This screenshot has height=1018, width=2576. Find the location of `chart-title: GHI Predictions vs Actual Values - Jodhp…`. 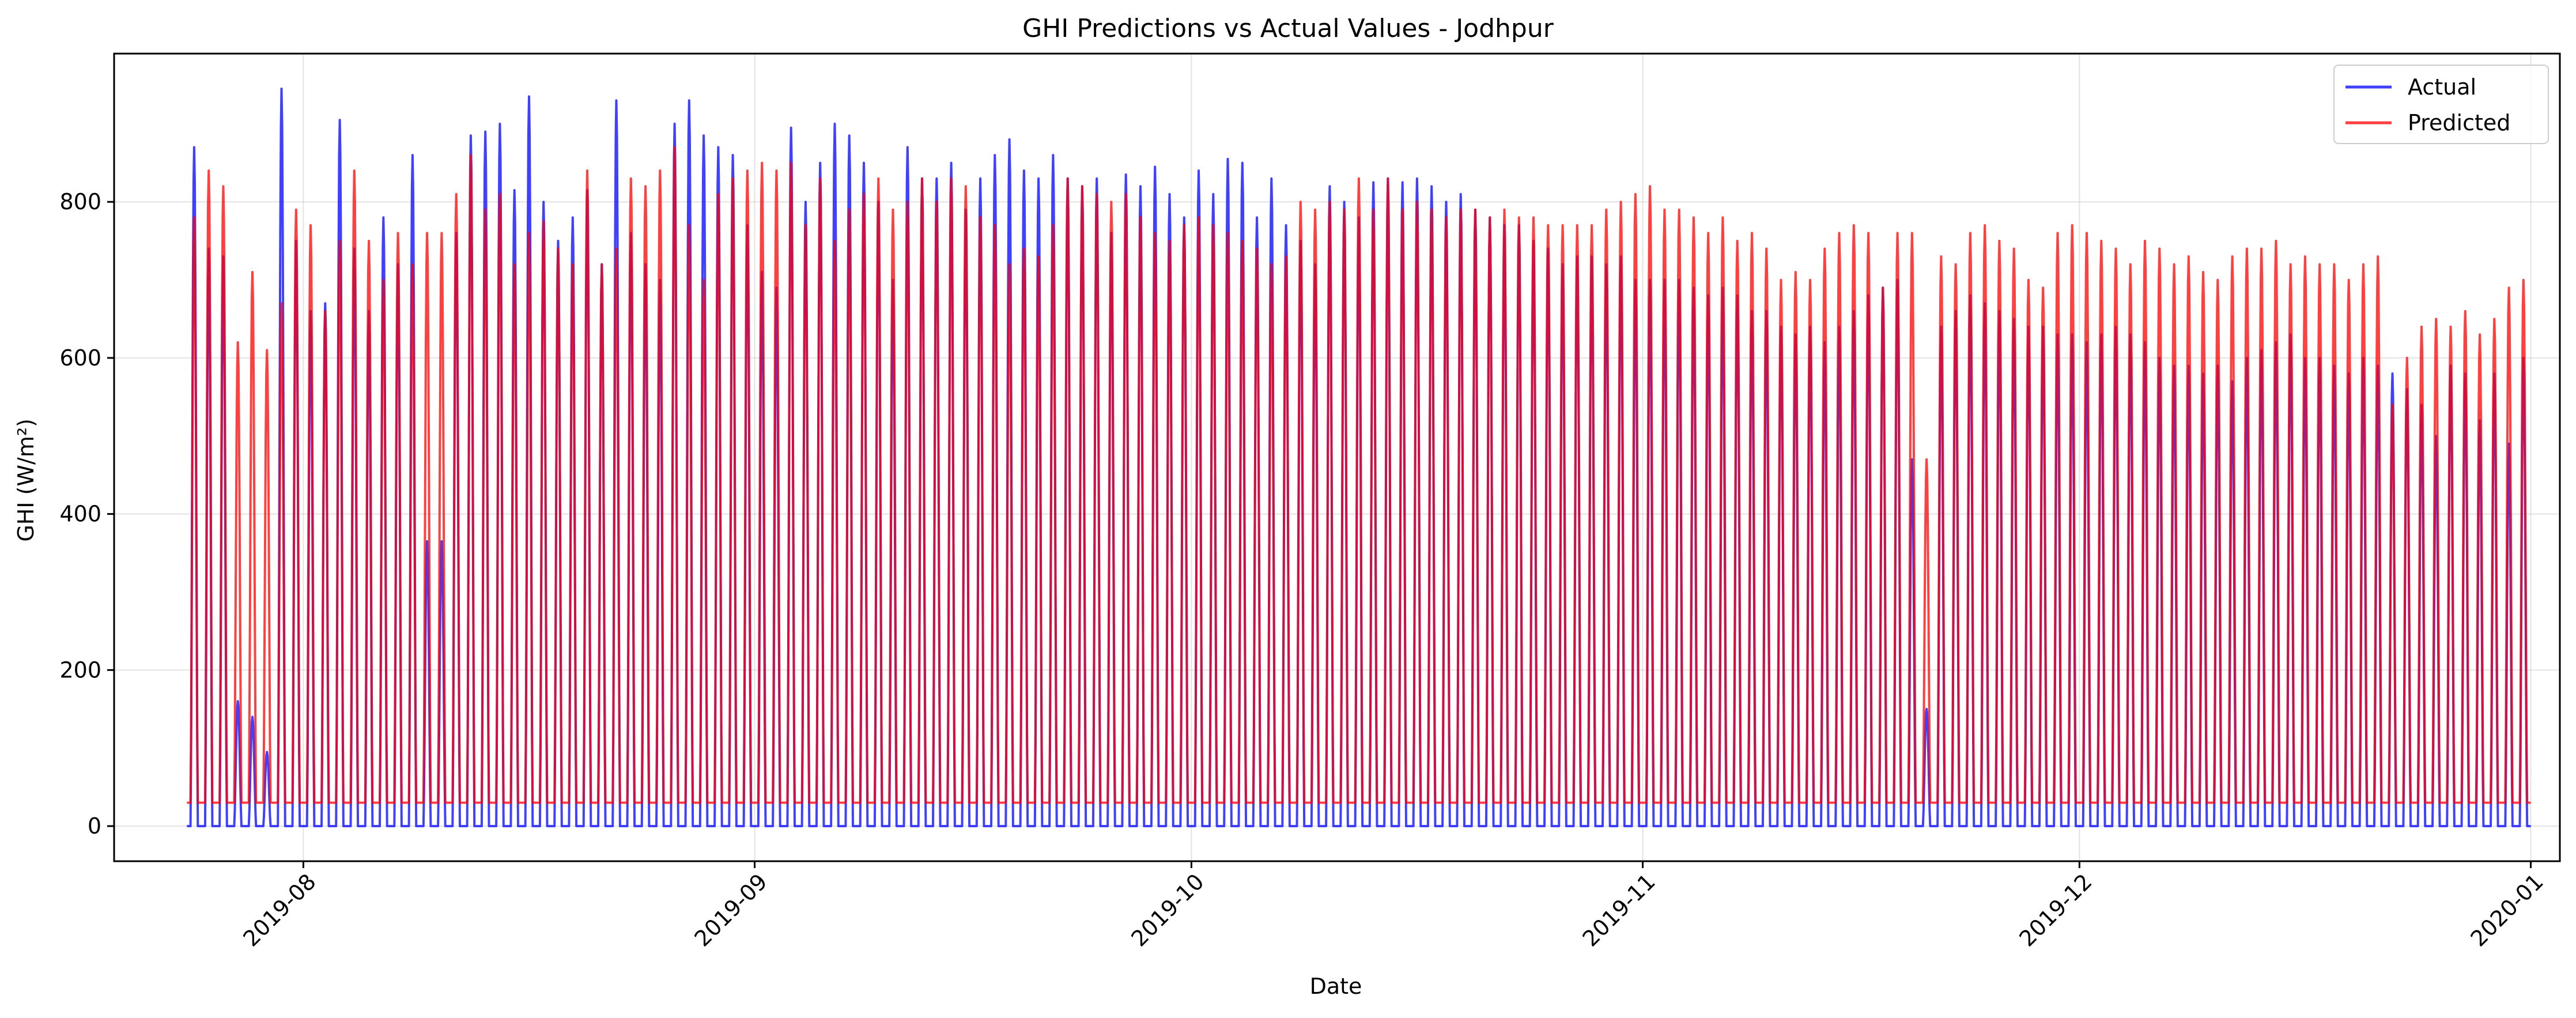

chart-title: GHI Predictions vs Actual Values - Jodhp… is located at coordinates (1288, 28).